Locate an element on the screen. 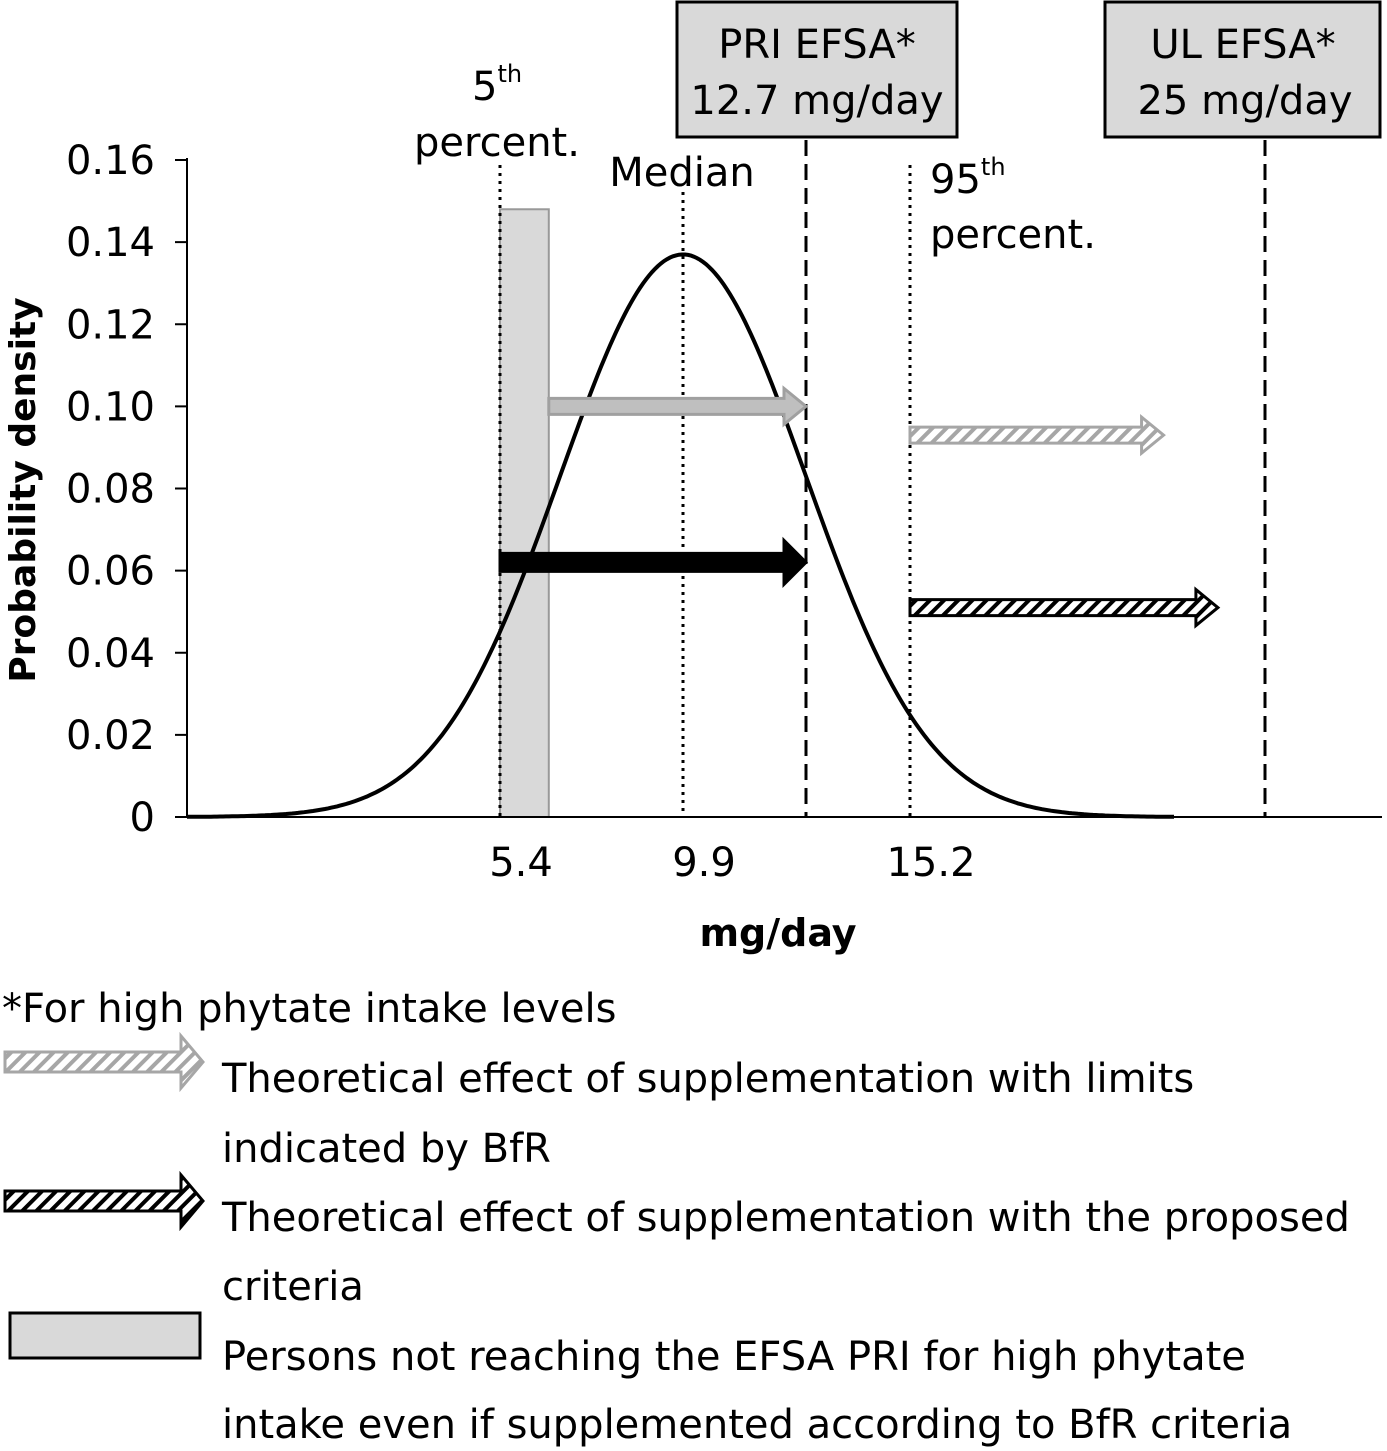 The image size is (1387, 1451). p5-label: 5th is located at coordinates (497, 85).